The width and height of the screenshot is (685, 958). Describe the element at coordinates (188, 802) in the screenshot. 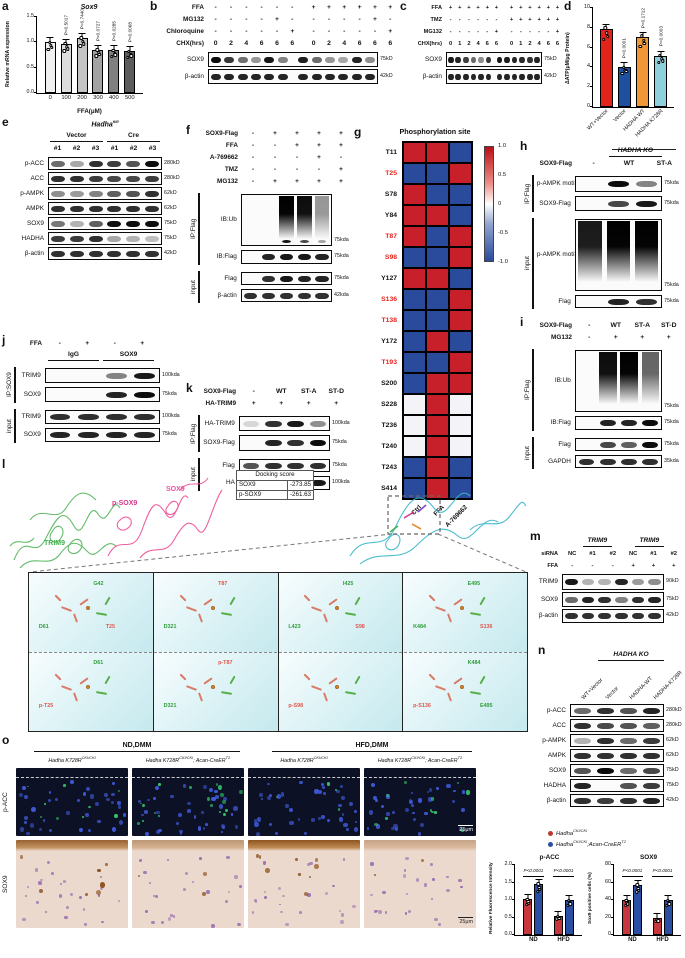

I see `fluorescence-image` at that location.